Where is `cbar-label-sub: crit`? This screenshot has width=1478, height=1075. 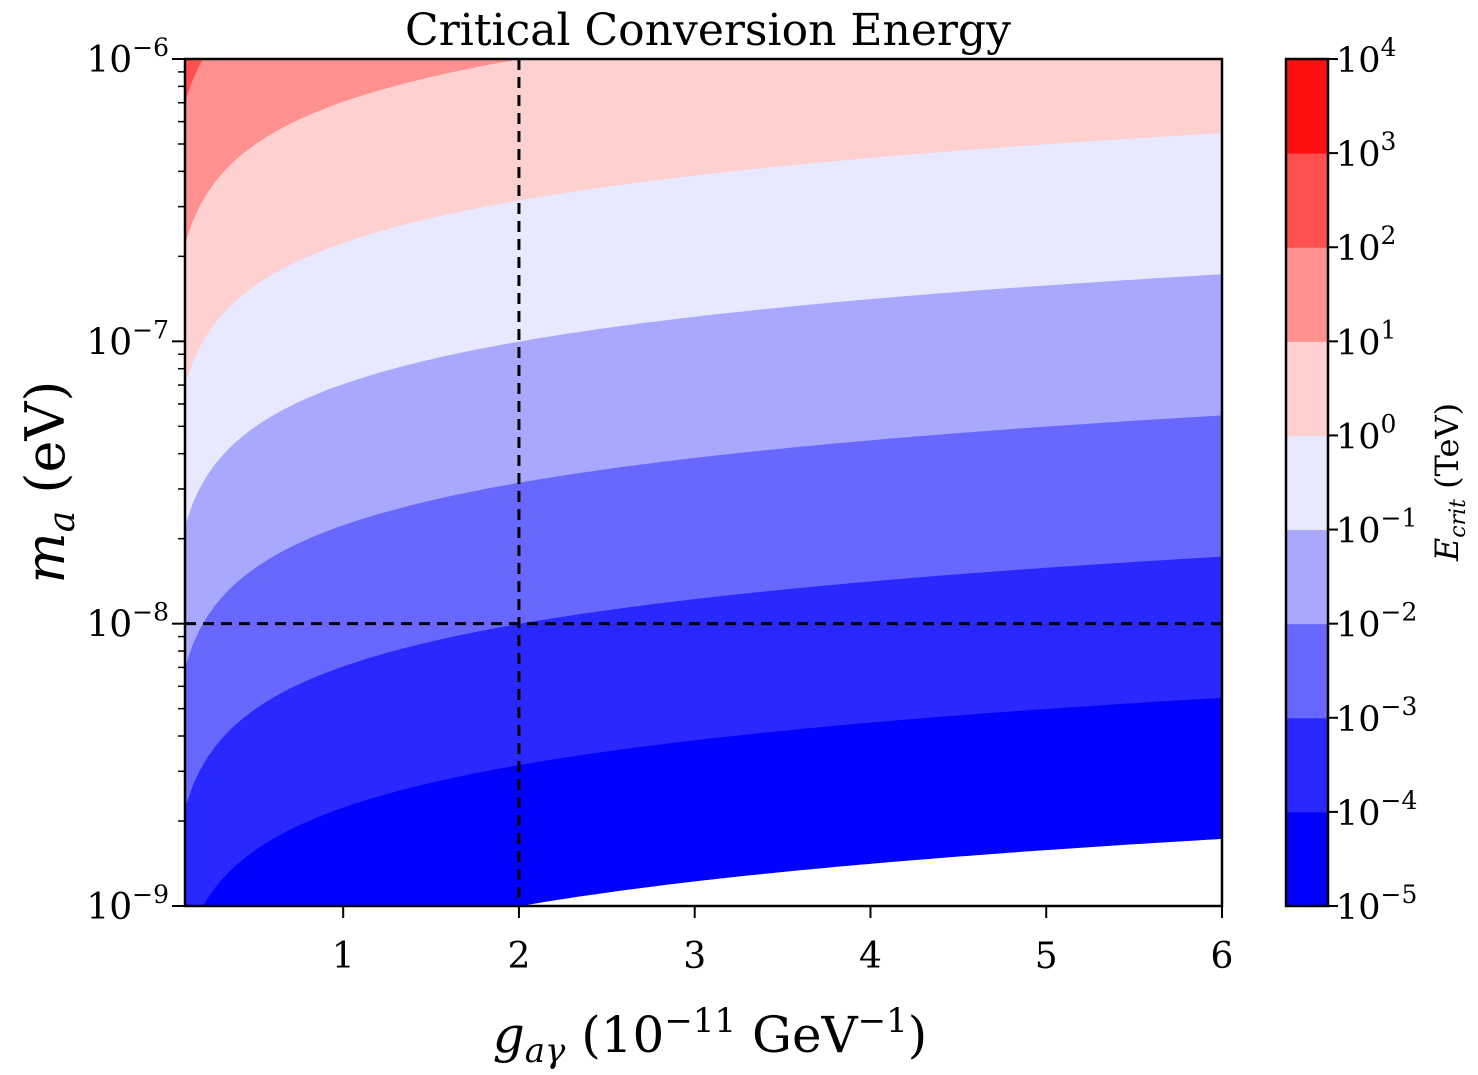
cbar-label-sub: crit is located at coordinates (1458, 518).